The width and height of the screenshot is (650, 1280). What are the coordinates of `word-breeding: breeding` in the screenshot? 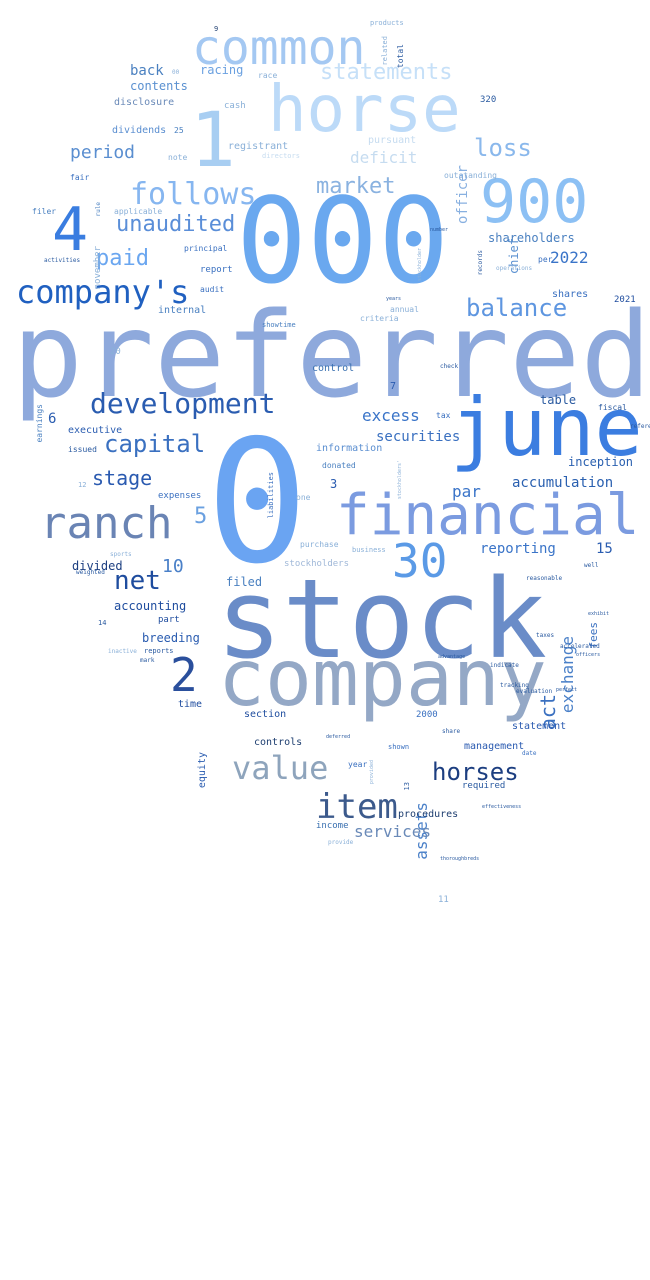 It's located at (171, 638).